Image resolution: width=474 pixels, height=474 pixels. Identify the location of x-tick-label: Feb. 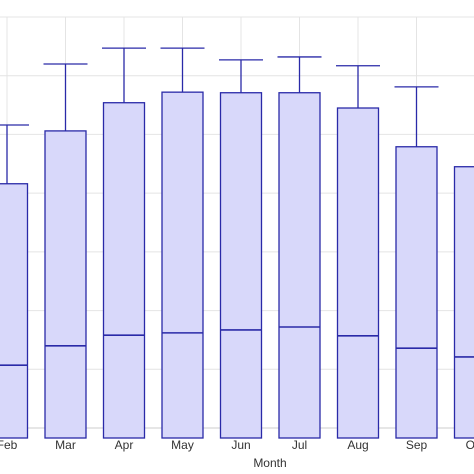
(9, 445).